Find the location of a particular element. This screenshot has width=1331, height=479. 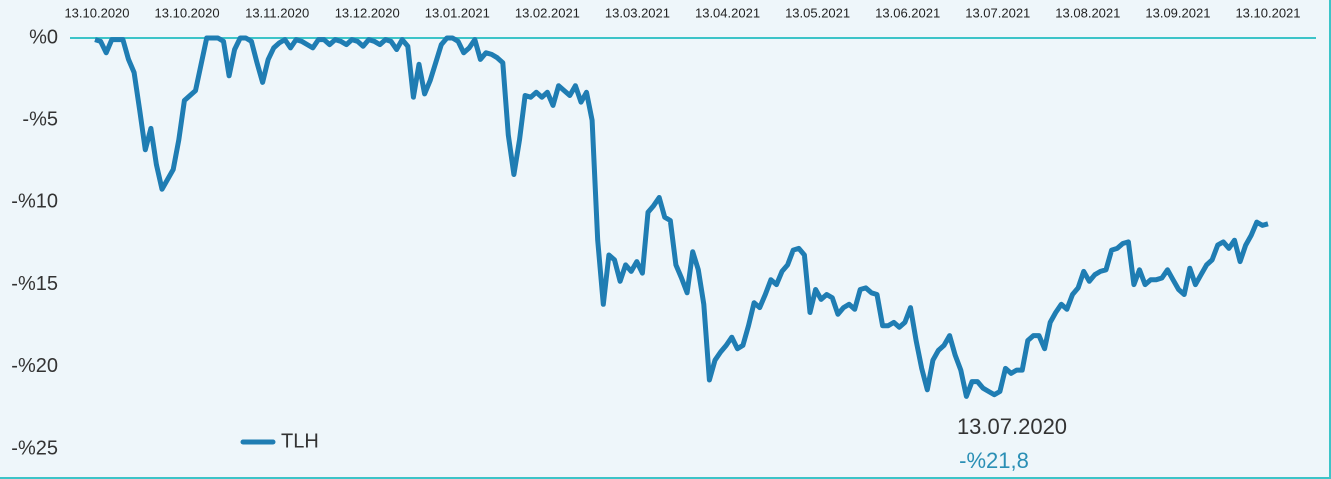

y-tick-label: -%25 is located at coordinates (34, 448).